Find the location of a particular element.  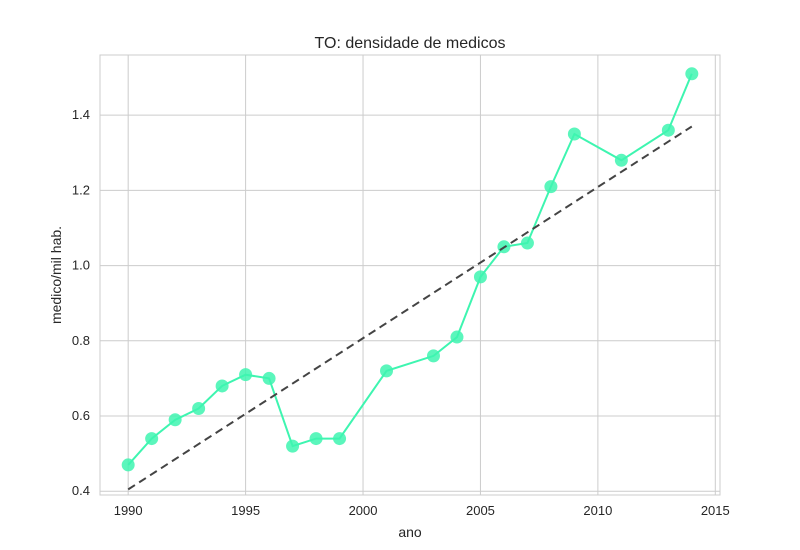

x-tick-label: 2010 is located at coordinates (597, 510).